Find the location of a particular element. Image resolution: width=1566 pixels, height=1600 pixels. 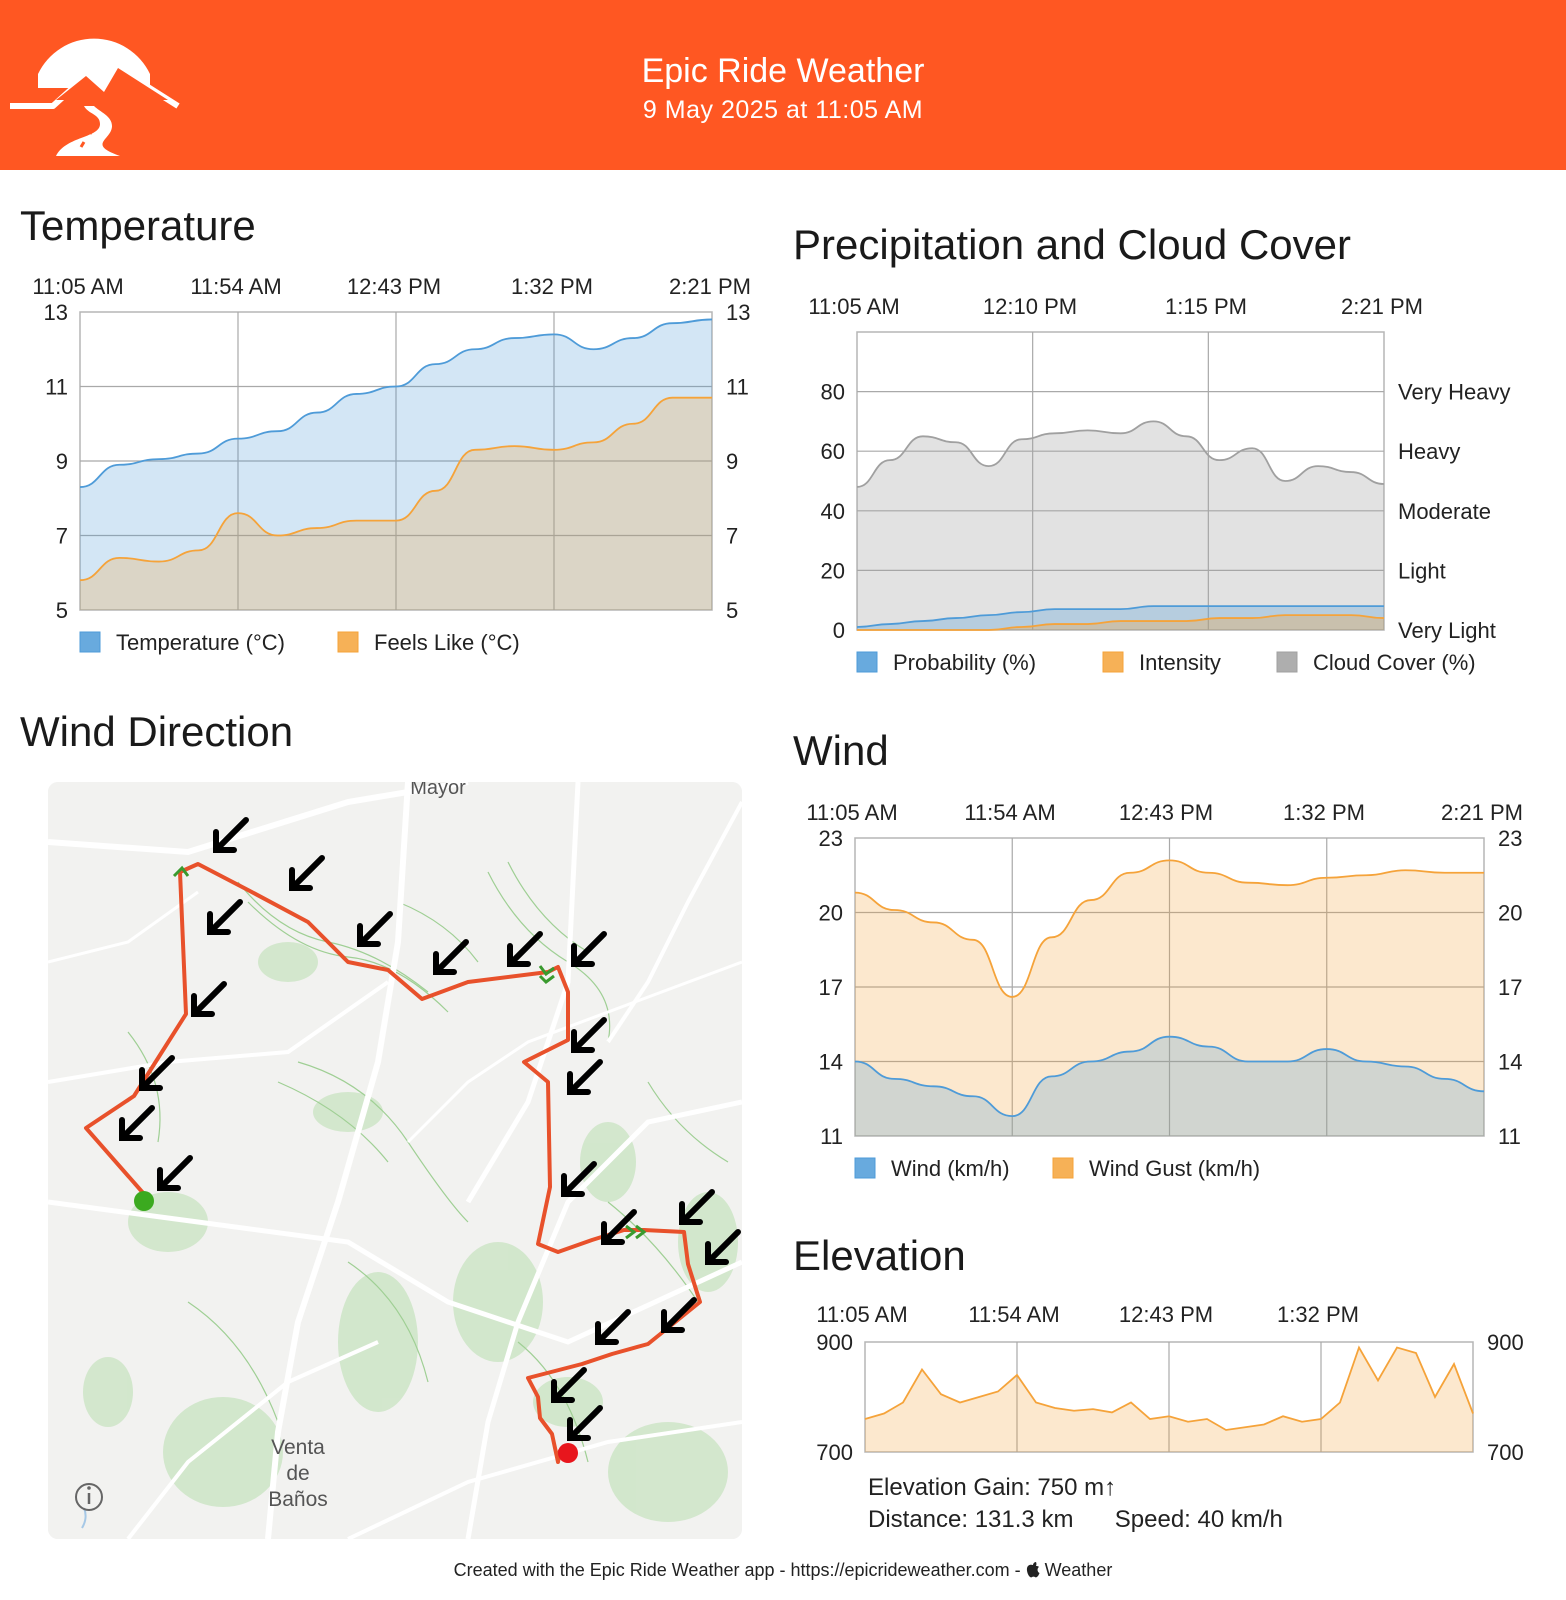

legend-label: Intensity is located at coordinates (1180, 662).